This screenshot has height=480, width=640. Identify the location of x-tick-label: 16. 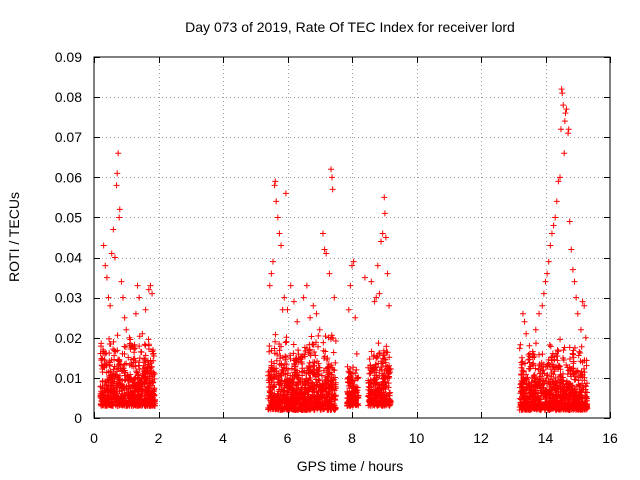
(610, 438).